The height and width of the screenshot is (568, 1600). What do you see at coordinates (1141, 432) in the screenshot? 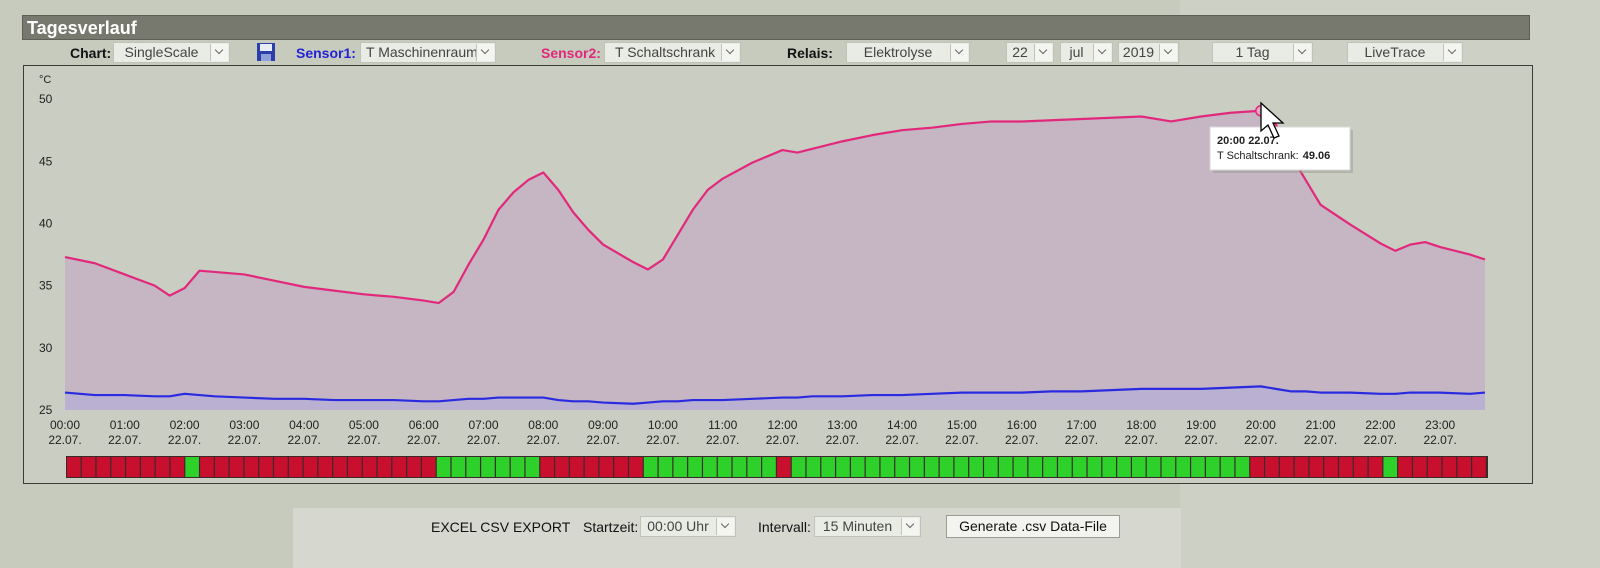
I see `x-tick-label: 18:00 22.07.` at bounding box center [1141, 432].